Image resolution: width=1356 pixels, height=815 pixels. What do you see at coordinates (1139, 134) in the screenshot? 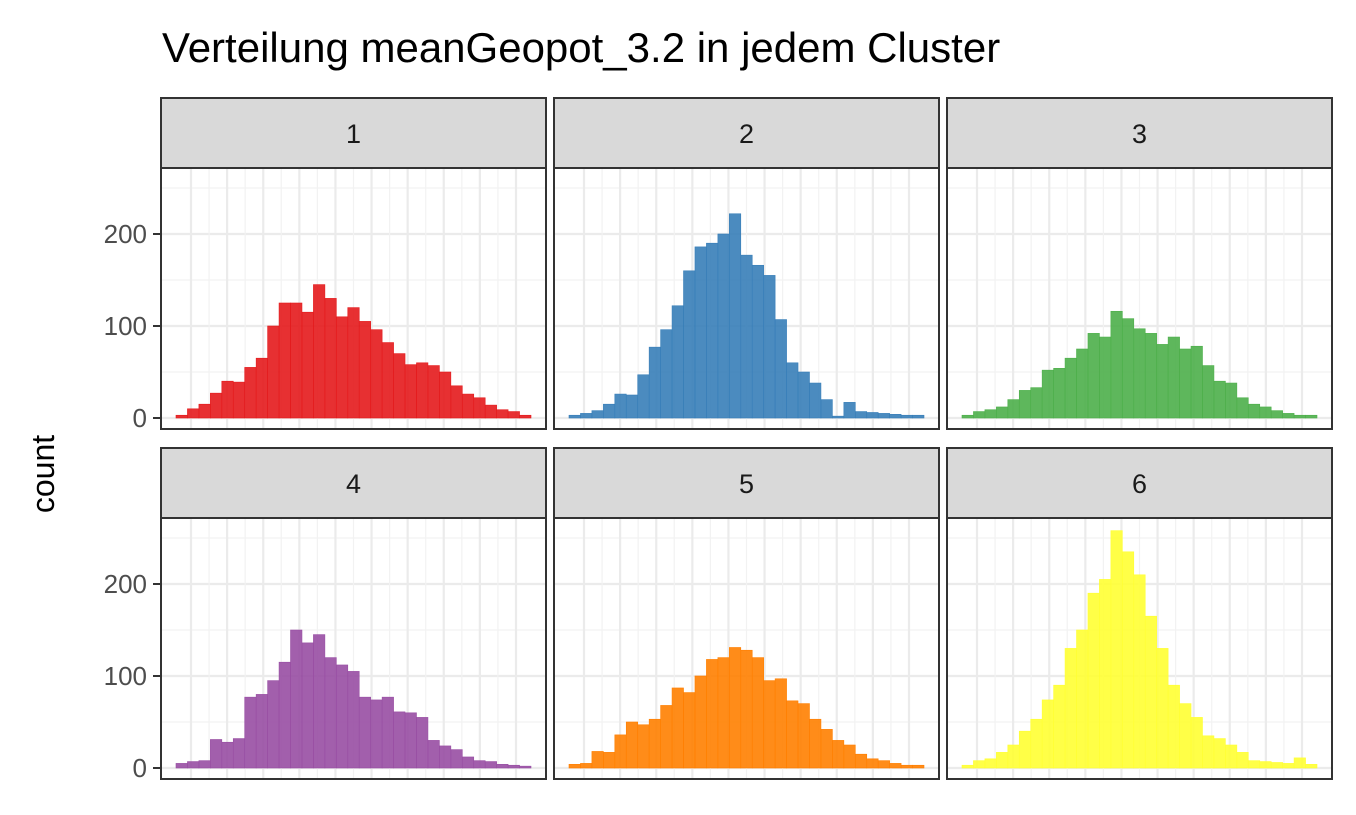
I see `strip-label: 3` at bounding box center [1139, 134].